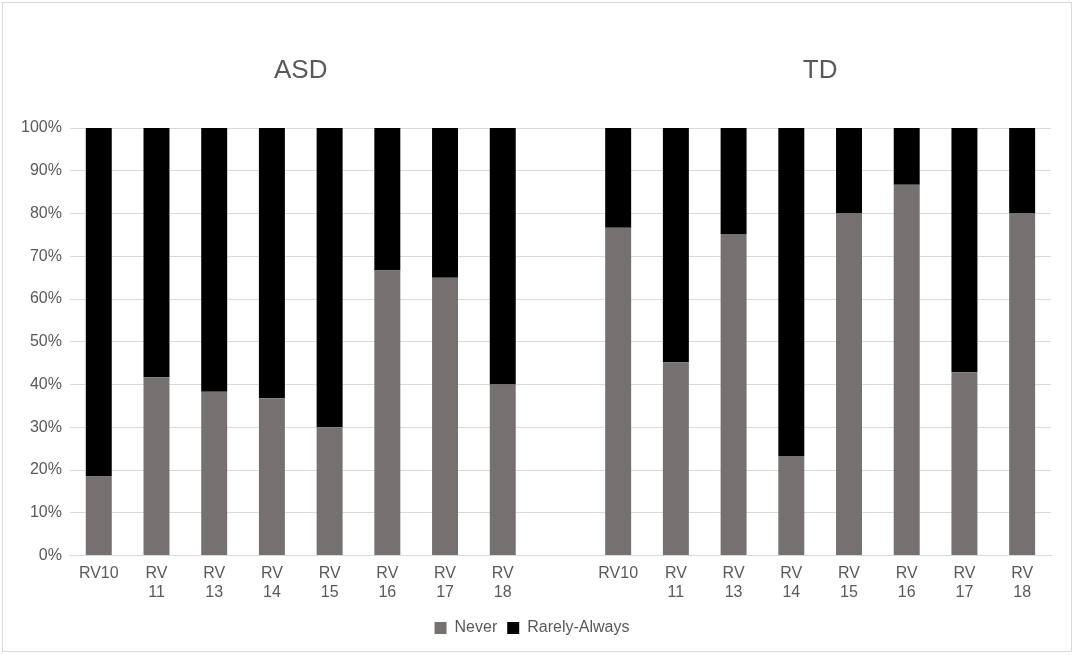 Image resolution: width=1075 pixels, height=655 pixels. I want to click on y-tick-label: 80%, so click(45, 212).